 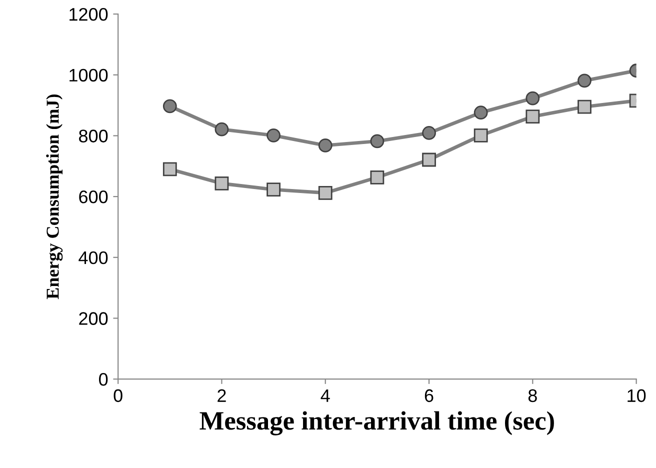 I want to click on y-tick-label: 400, so click(x=93, y=257).